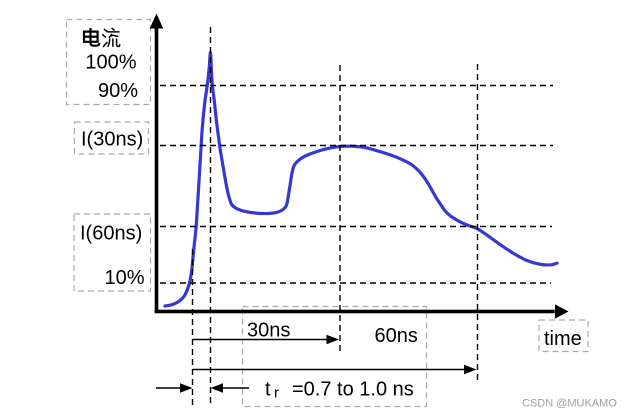  What do you see at coordinates (112, 140) in the screenshot?
I see `svg-text: I(30ns)` at bounding box center [112, 140].